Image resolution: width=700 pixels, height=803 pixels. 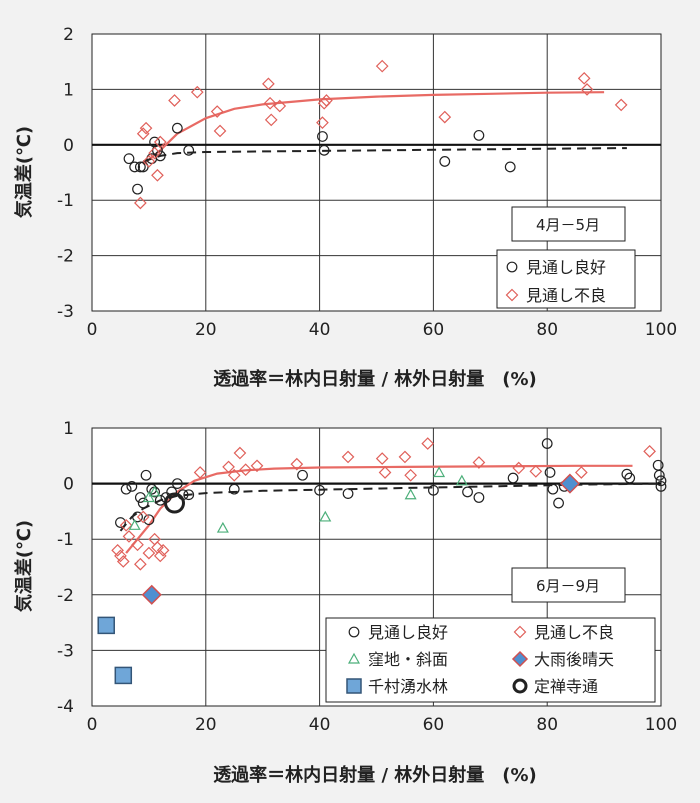 I want to click on data-point-square, so click(x=123, y=675).